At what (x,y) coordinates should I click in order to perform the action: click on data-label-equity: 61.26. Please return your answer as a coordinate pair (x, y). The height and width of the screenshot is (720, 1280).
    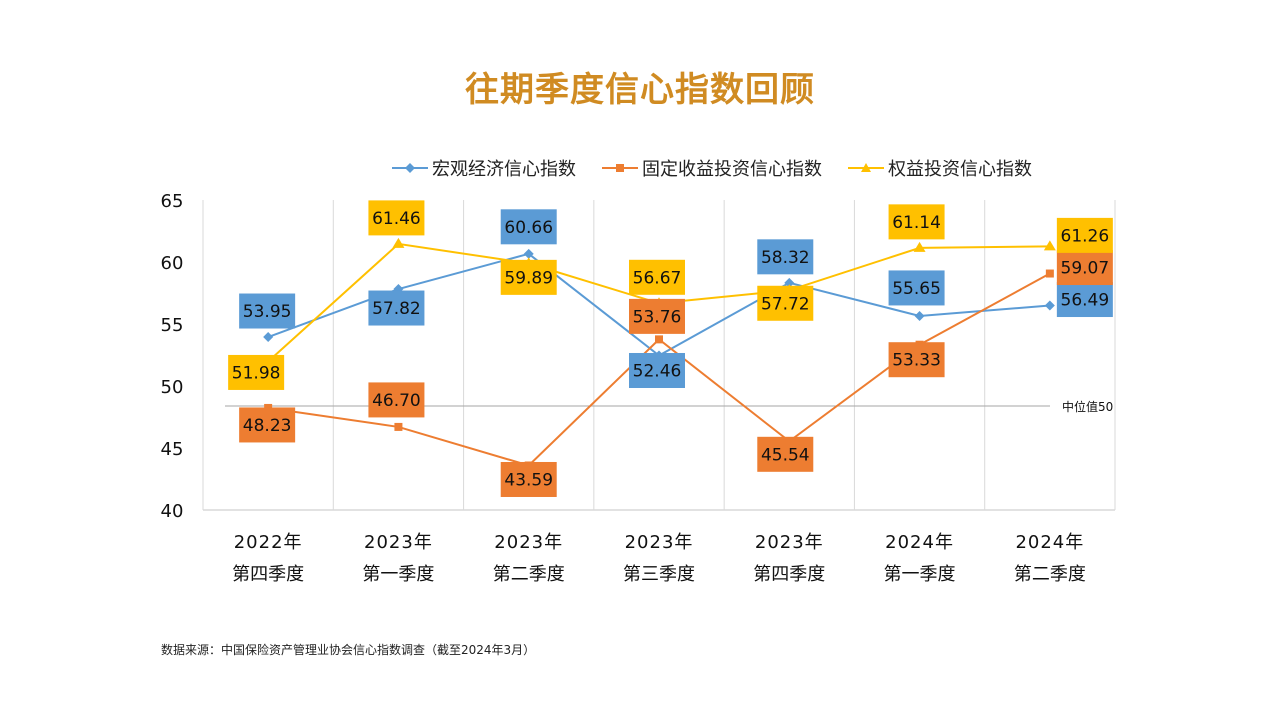
    Looking at the image, I should click on (1084, 235).